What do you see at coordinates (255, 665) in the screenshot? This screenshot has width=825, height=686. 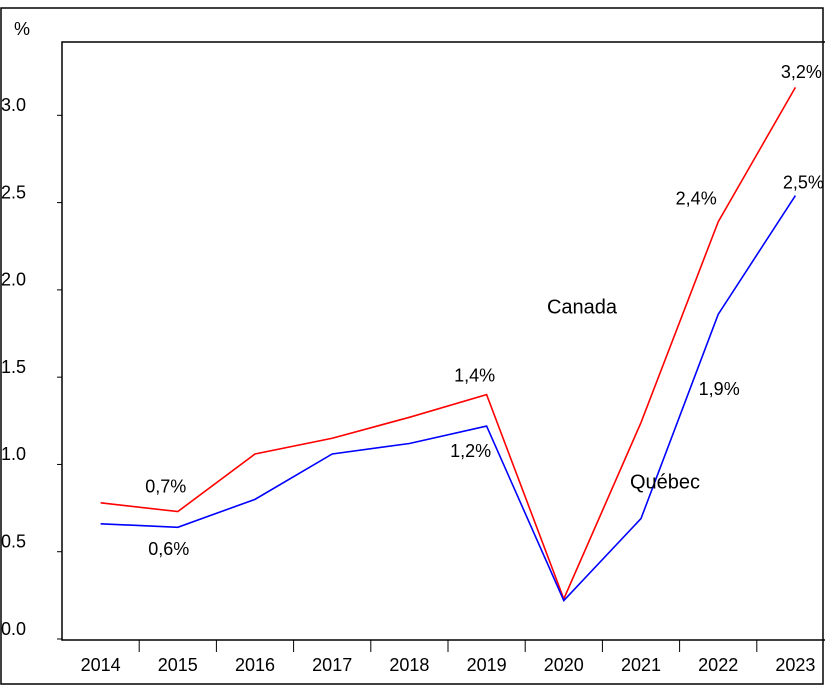 I see `x-tick-label: 2016` at bounding box center [255, 665].